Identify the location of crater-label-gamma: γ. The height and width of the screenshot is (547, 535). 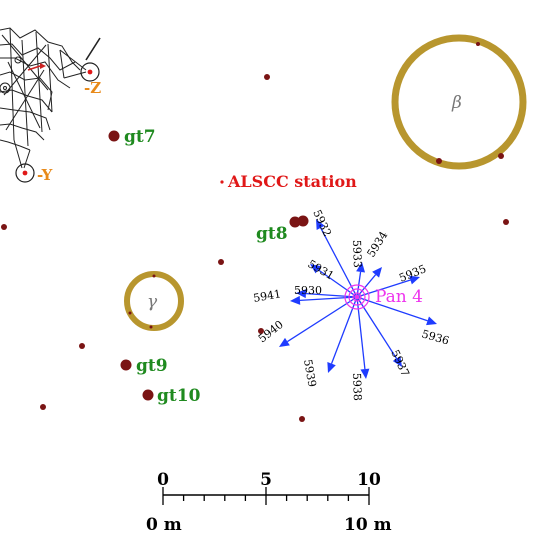
(152, 302).